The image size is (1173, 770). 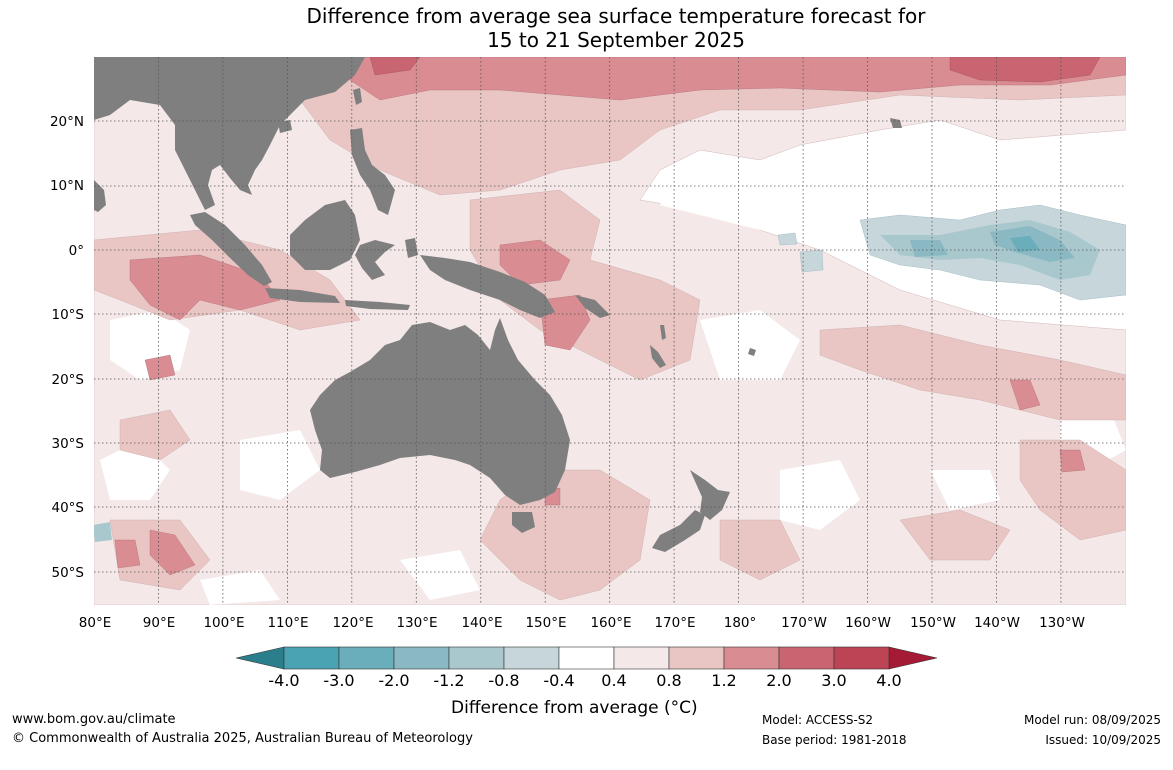 What do you see at coordinates (674, 623) in the screenshot?
I see `lon-label: 170°E` at bounding box center [674, 623].